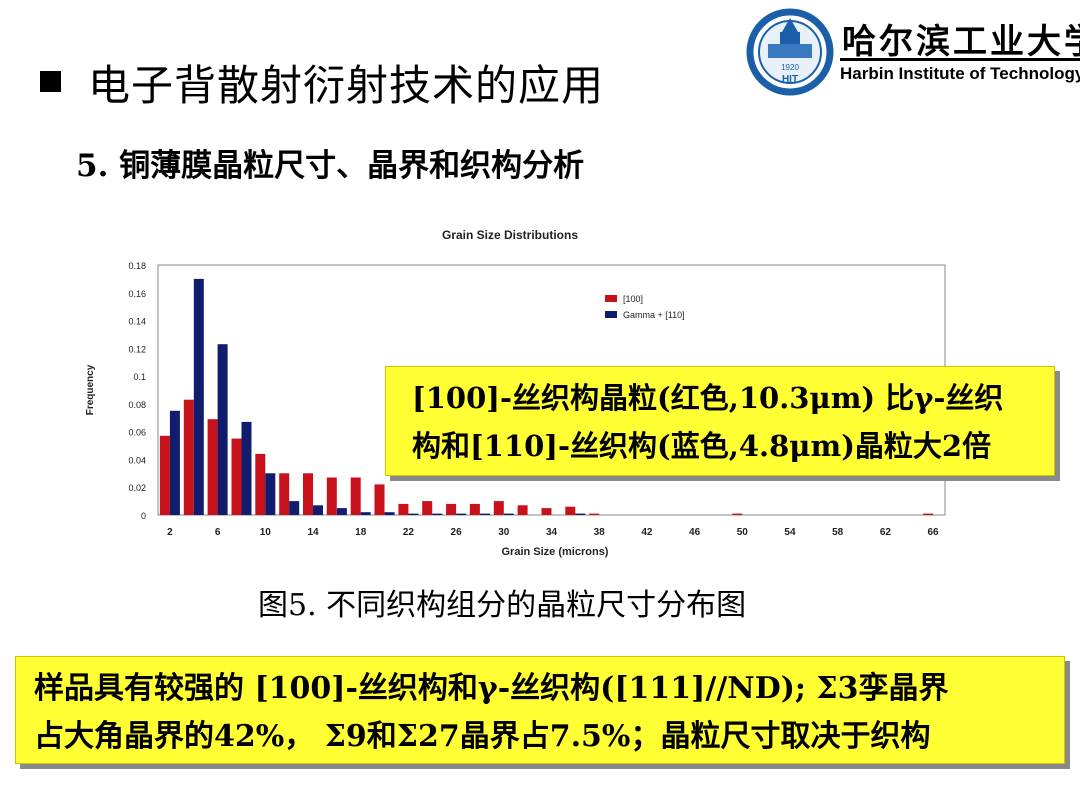 The width and height of the screenshot is (1080, 810). What do you see at coordinates (790, 79) in the screenshot?
I see `emblem-abbr: HIT` at bounding box center [790, 79].